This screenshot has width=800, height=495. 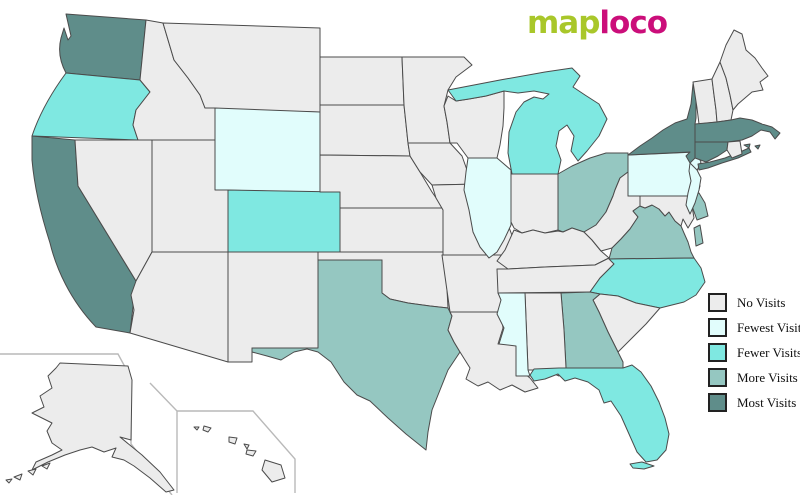 I want to click on state-CO, so click(x=284, y=221).